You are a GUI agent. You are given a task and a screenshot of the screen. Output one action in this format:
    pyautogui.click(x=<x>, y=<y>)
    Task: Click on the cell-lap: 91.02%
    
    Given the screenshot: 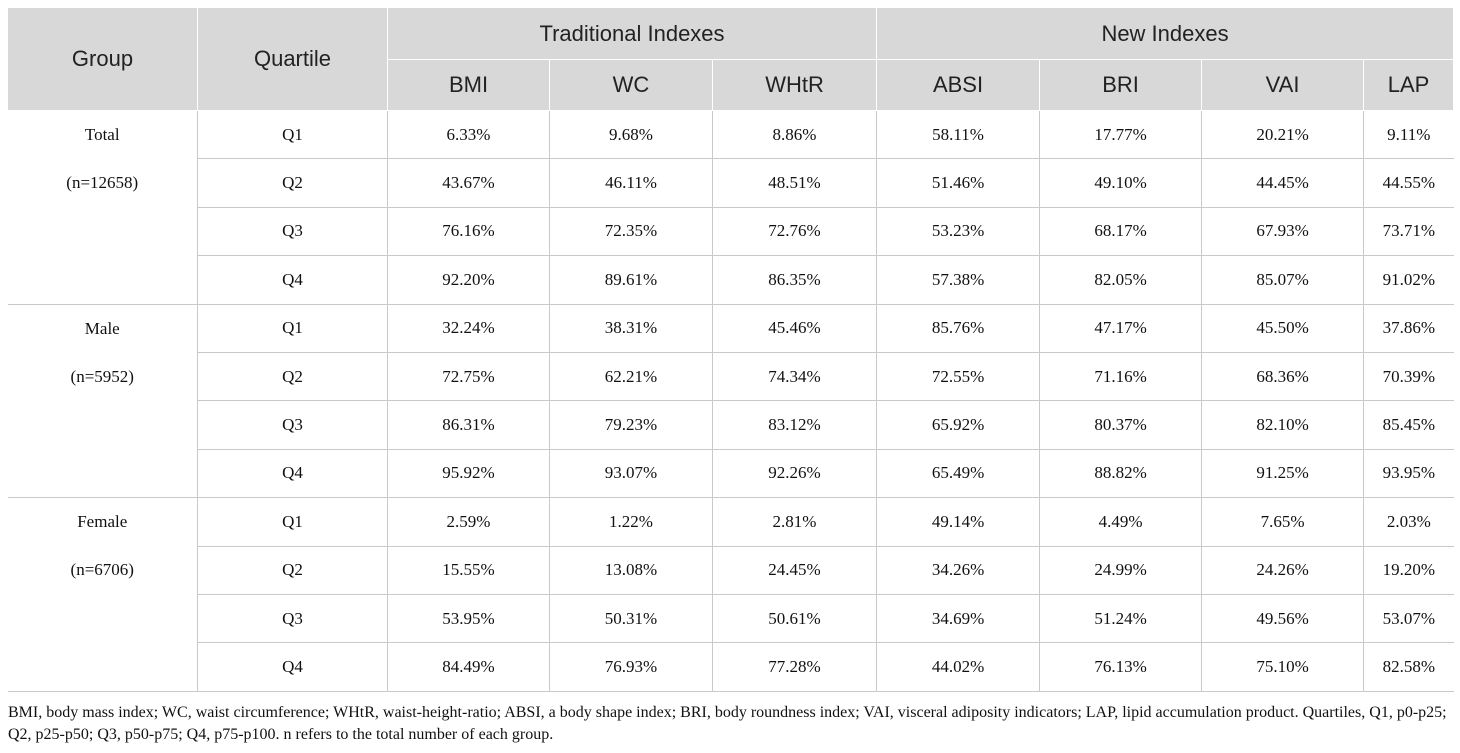 What is the action you would take?
    pyautogui.click(x=1408, y=280)
    